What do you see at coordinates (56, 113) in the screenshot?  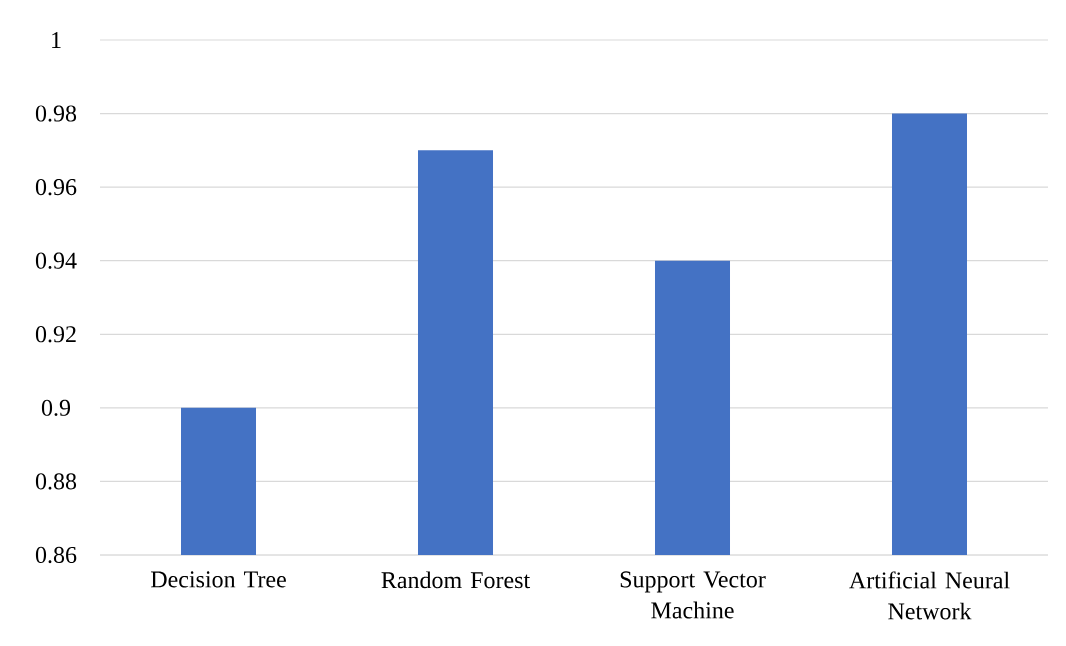 I see `y-tick-label: 0.98` at bounding box center [56, 113].